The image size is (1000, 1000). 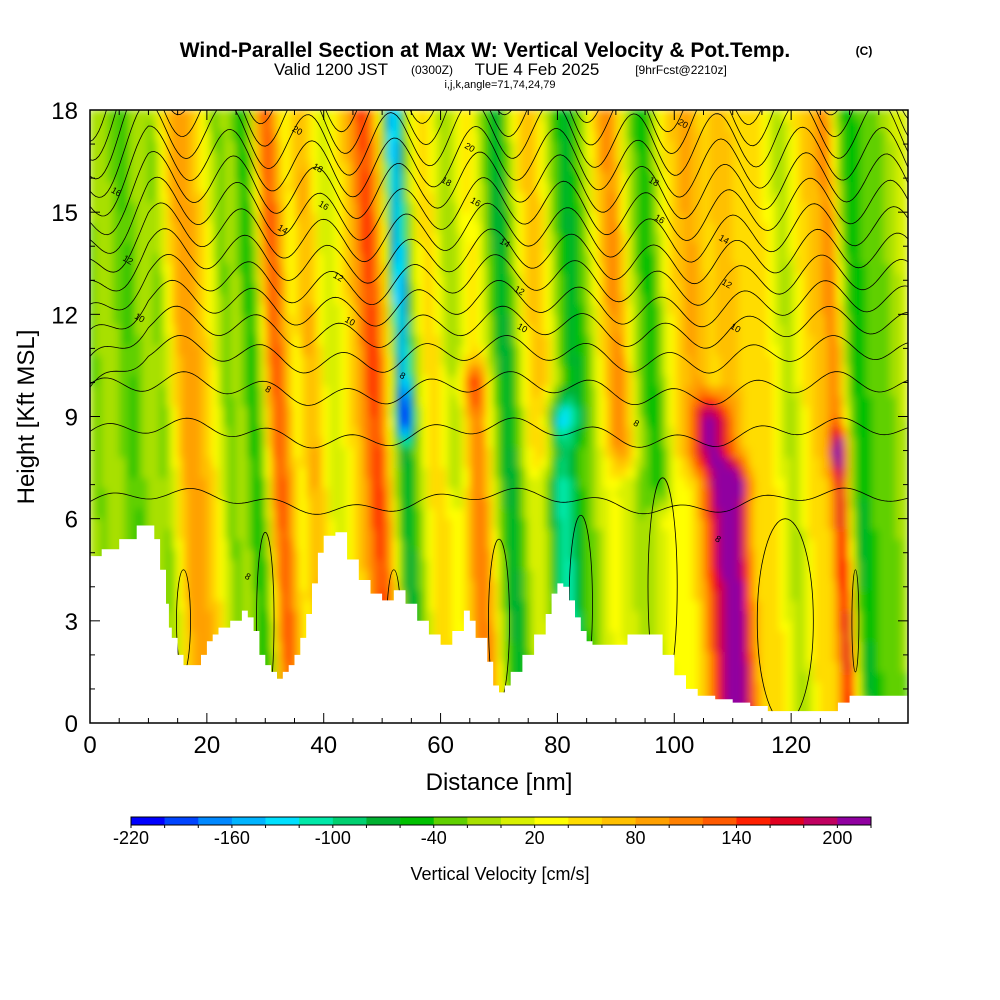 I want to click on copyright-mark: (C), so click(x=864, y=51).